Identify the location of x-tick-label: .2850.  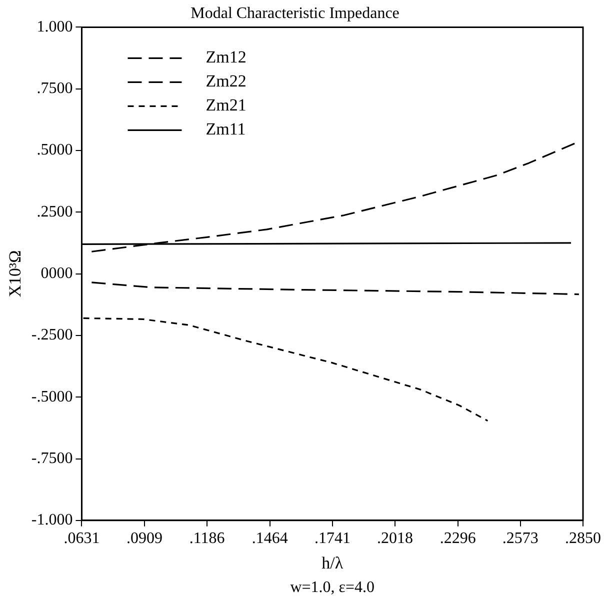
(583, 539).